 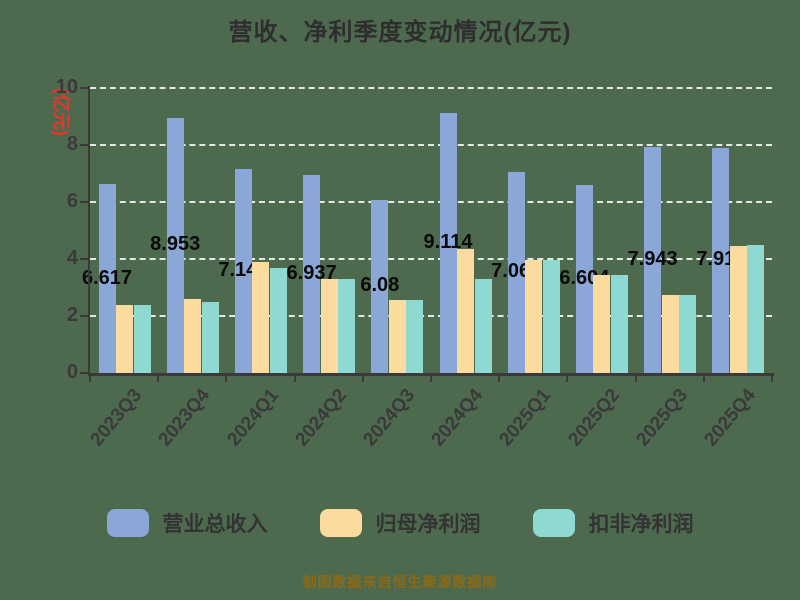 What do you see at coordinates (72, 315) in the screenshot?
I see `y-tick-label: 2` at bounding box center [72, 315].